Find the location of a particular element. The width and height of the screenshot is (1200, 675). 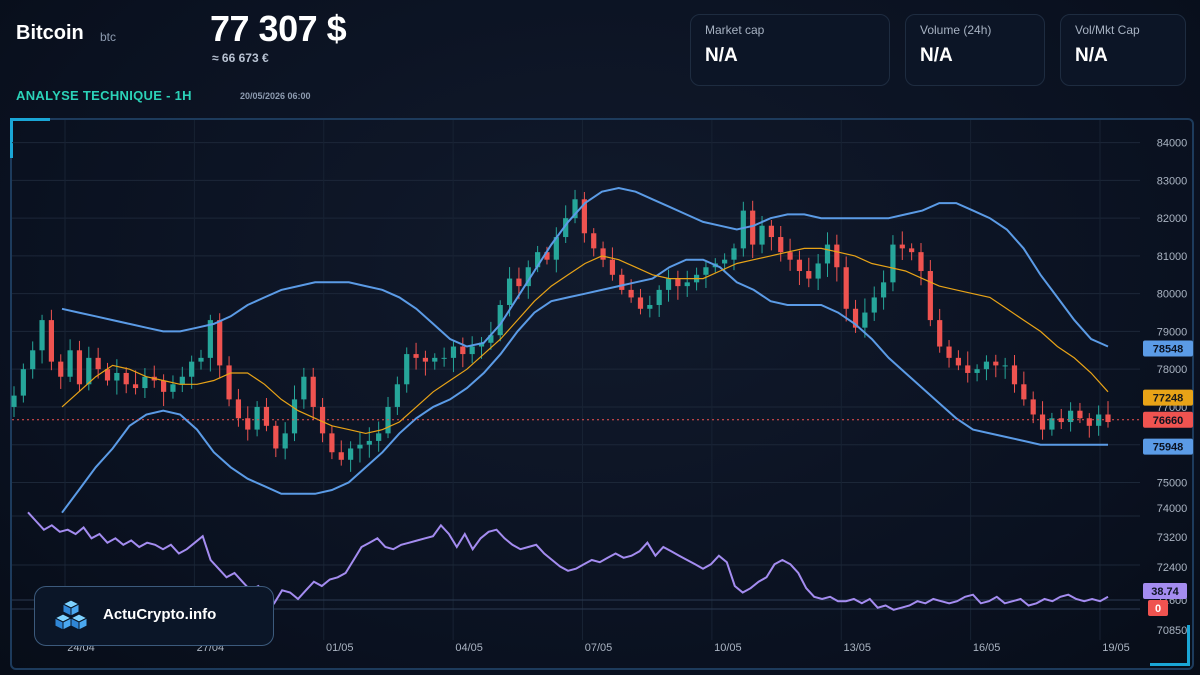

price-tick-label: 80000 is located at coordinates (1172, 295).